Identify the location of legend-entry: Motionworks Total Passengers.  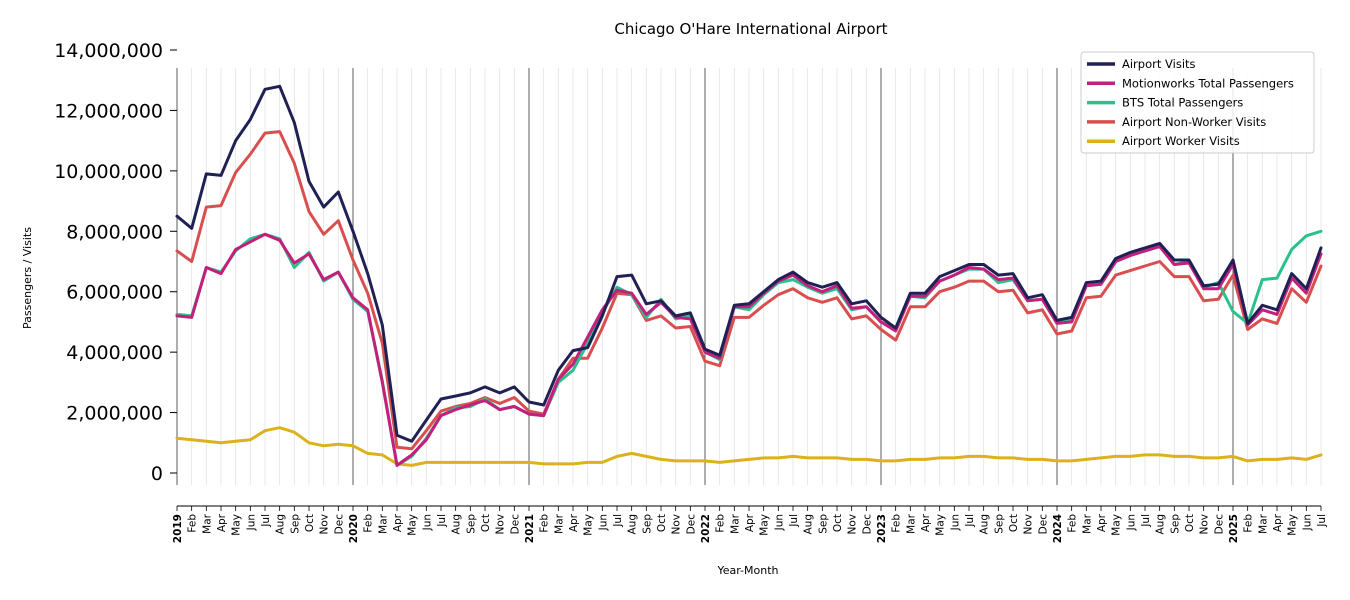
(1208, 83).